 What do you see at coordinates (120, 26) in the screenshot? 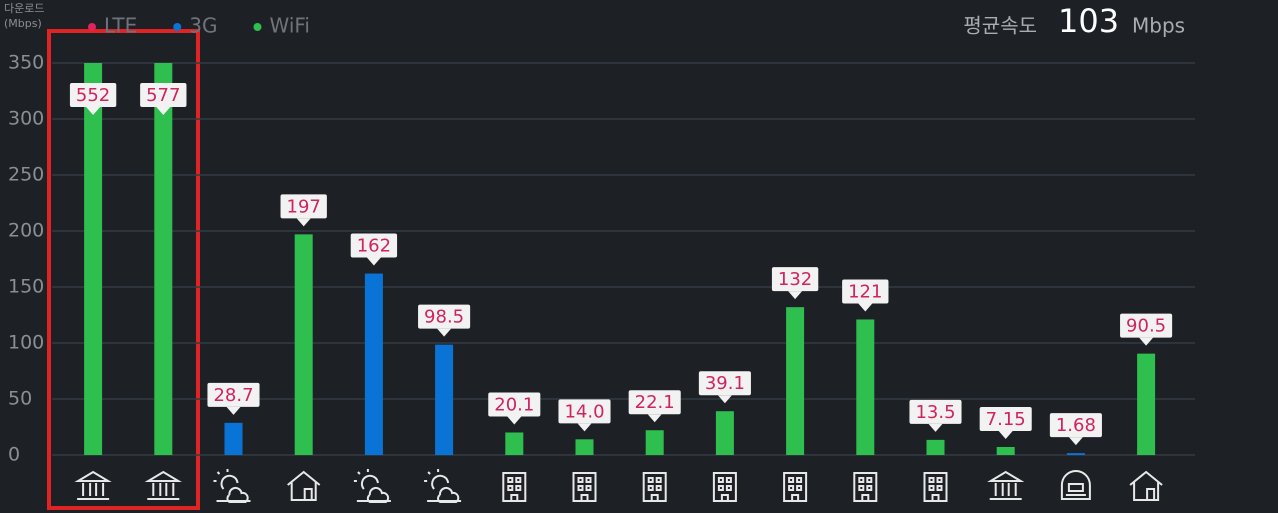
I see `legend-label: LTE` at bounding box center [120, 26].